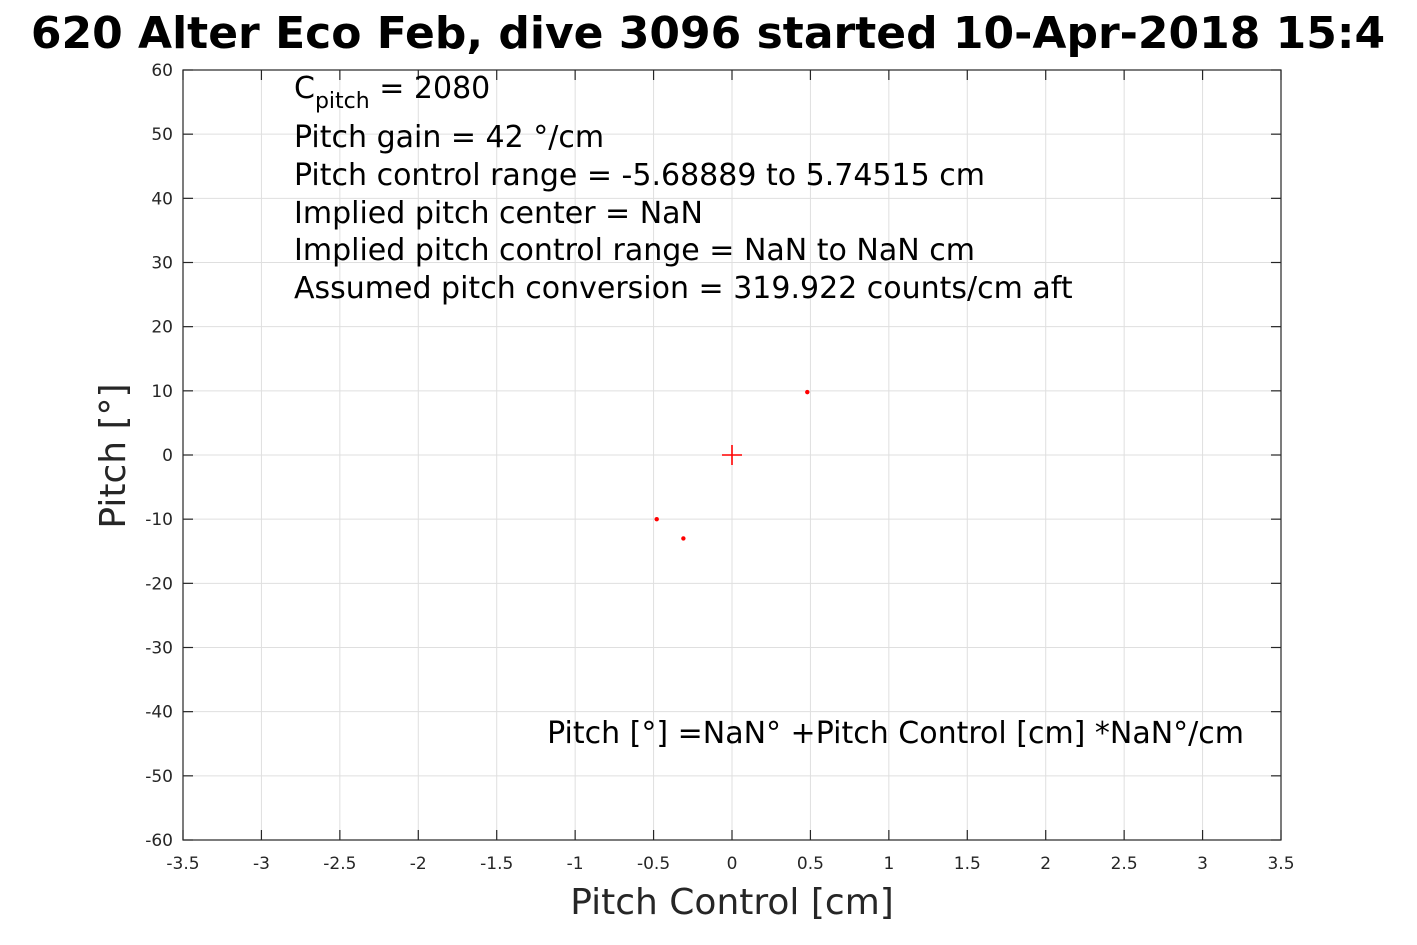 Image resolution: width=1417 pixels, height=945 pixels. What do you see at coordinates (261, 864) in the screenshot?
I see `x-tick-label: -3` at bounding box center [261, 864].